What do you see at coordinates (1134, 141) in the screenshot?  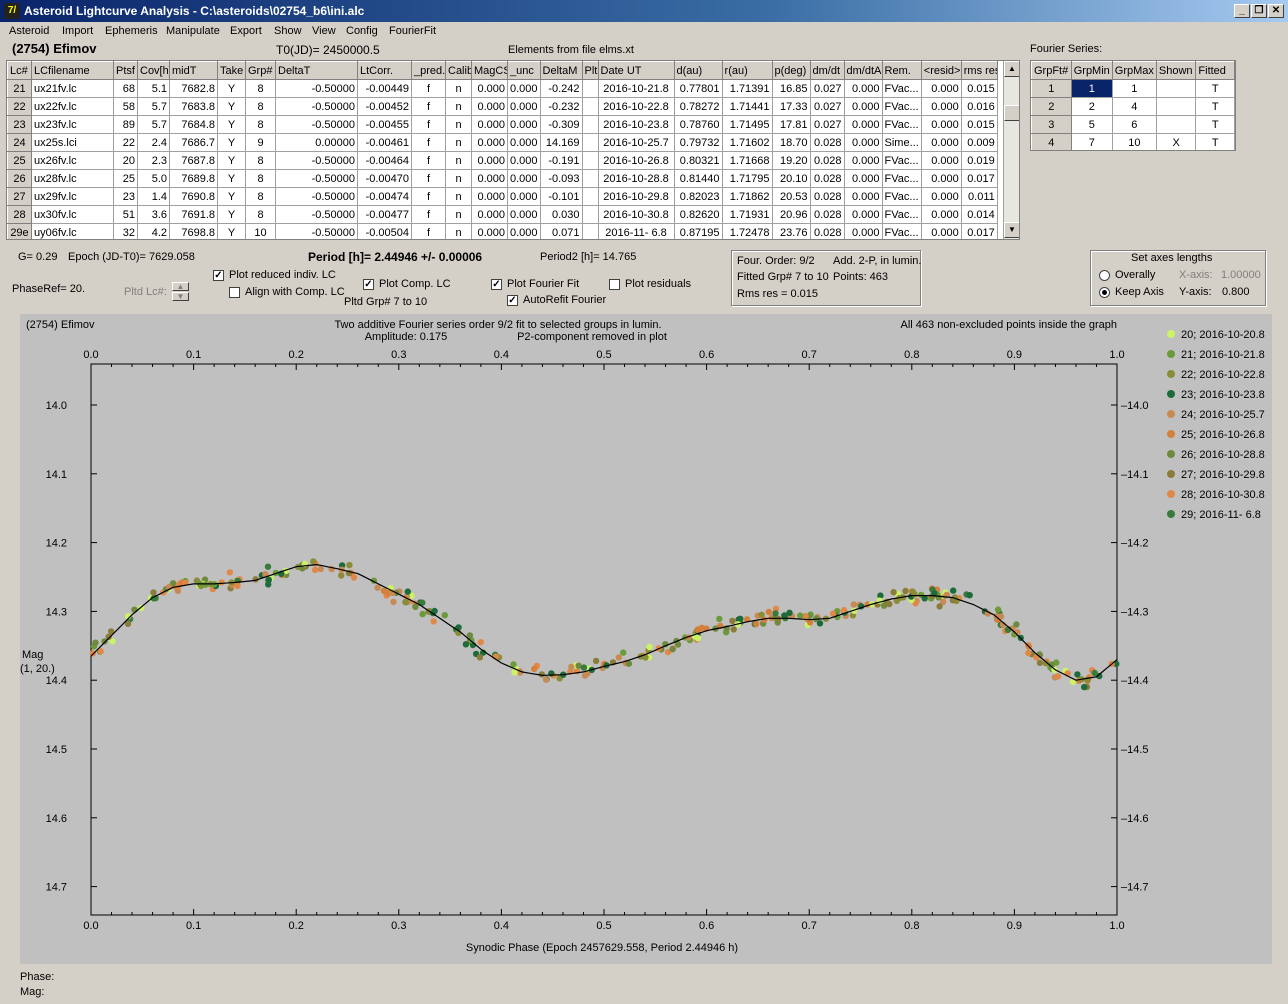 I see `table-cell: 10` at bounding box center [1134, 141].